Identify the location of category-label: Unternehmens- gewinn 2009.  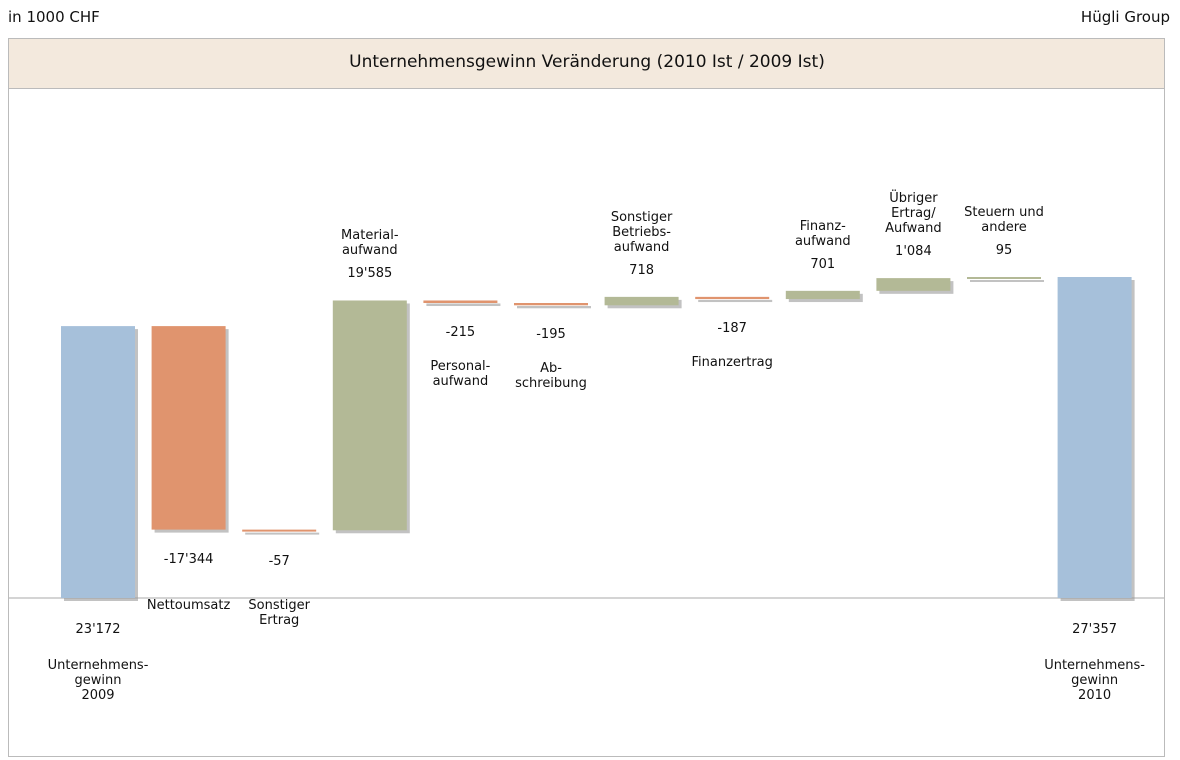
(98, 680).